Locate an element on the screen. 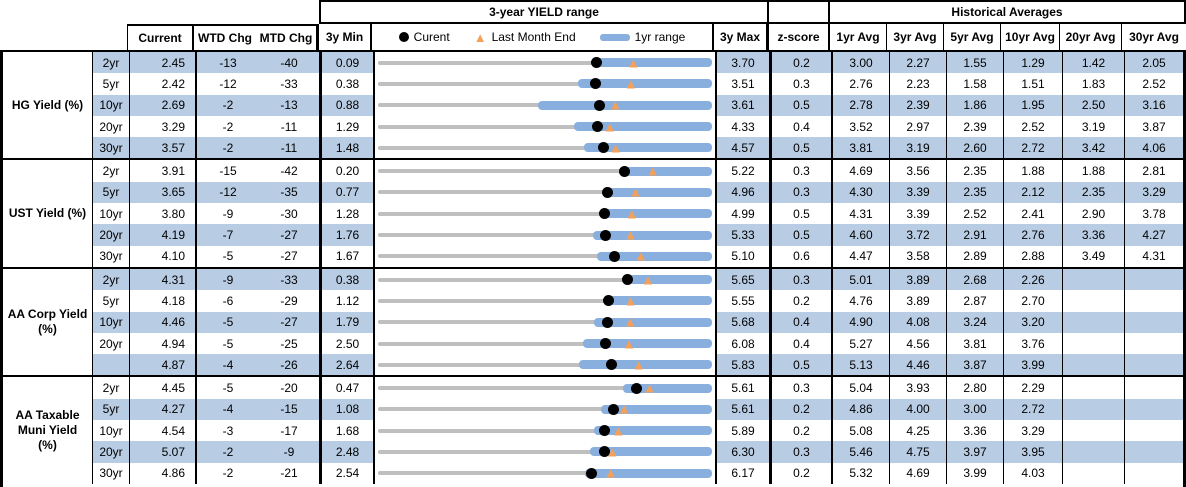 This screenshot has width=1186, height=487. 1yr-avg-value: 4.76 is located at coordinates (861, 301).